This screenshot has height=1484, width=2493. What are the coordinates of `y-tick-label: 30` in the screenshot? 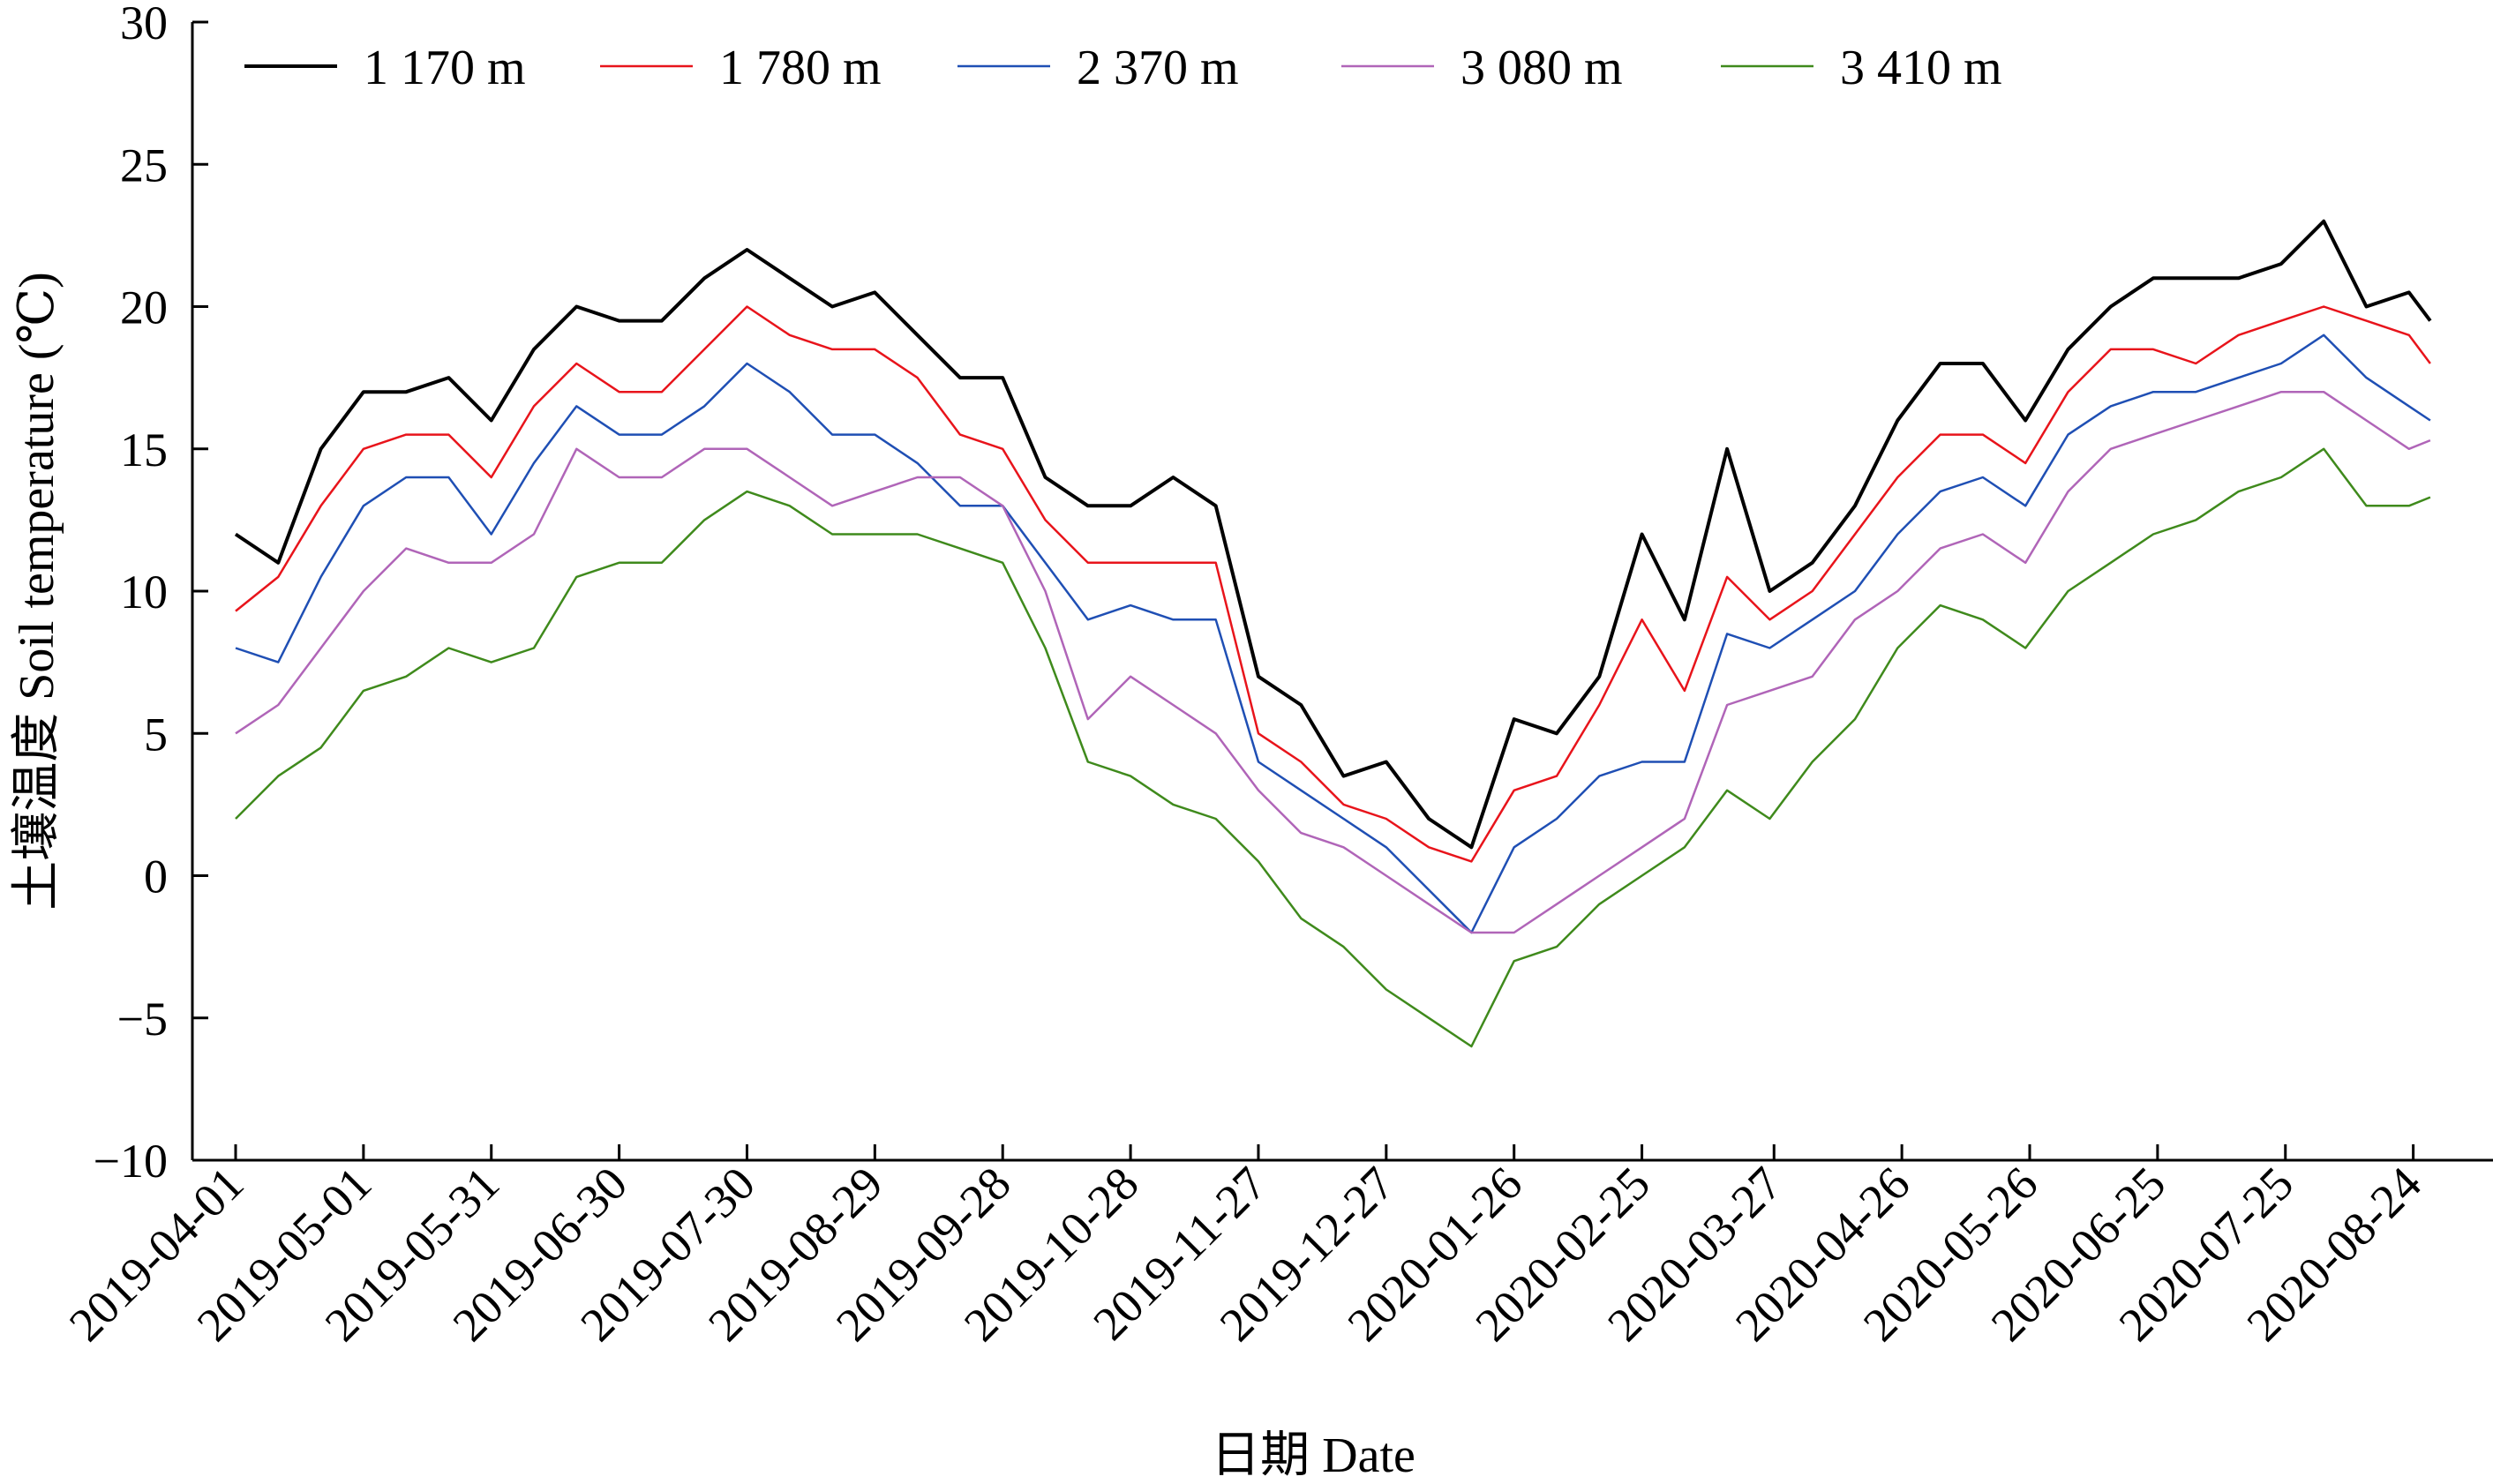 It's located at (144, 24).